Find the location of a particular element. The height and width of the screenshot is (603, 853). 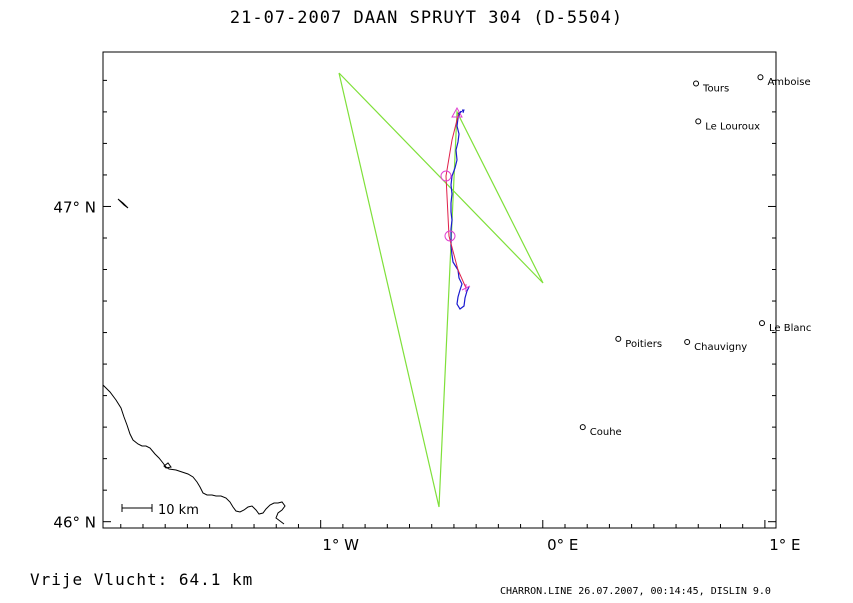

lat-label: 47° N is located at coordinates (74, 207).